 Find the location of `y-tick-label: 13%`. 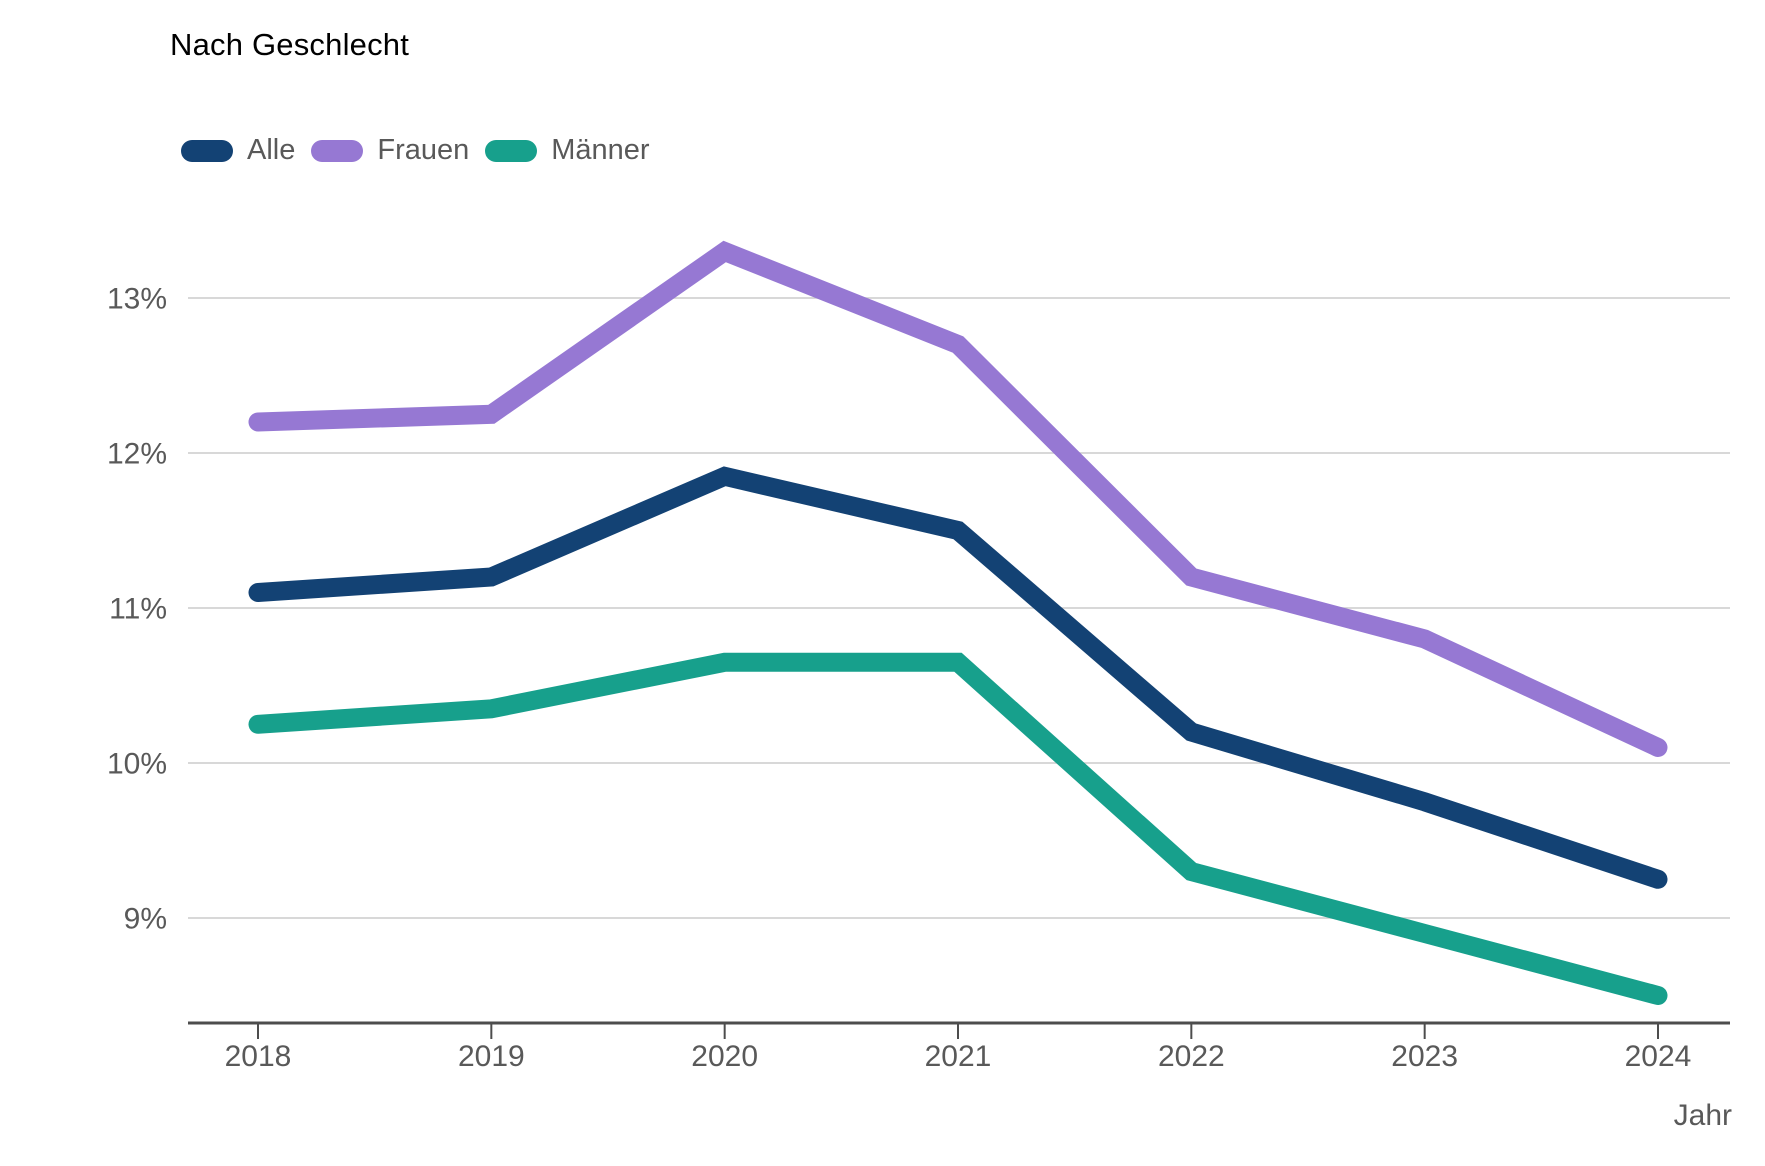

y-tick-label: 13% is located at coordinates (137, 299).